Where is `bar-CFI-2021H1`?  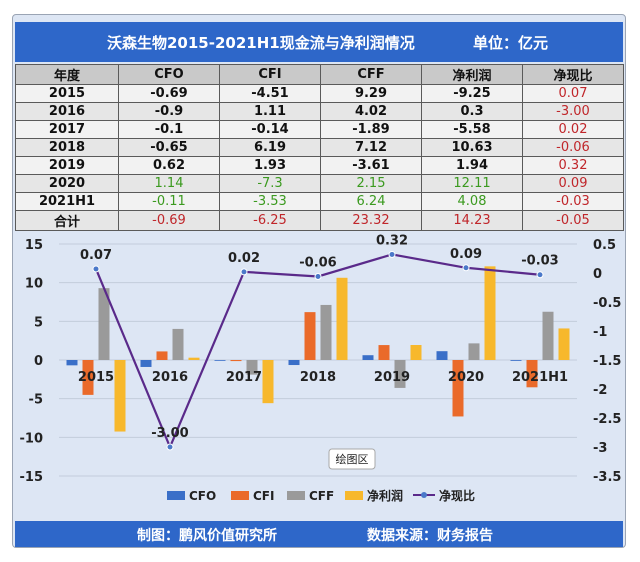 bar-CFI-2021H1 is located at coordinates (532, 374).